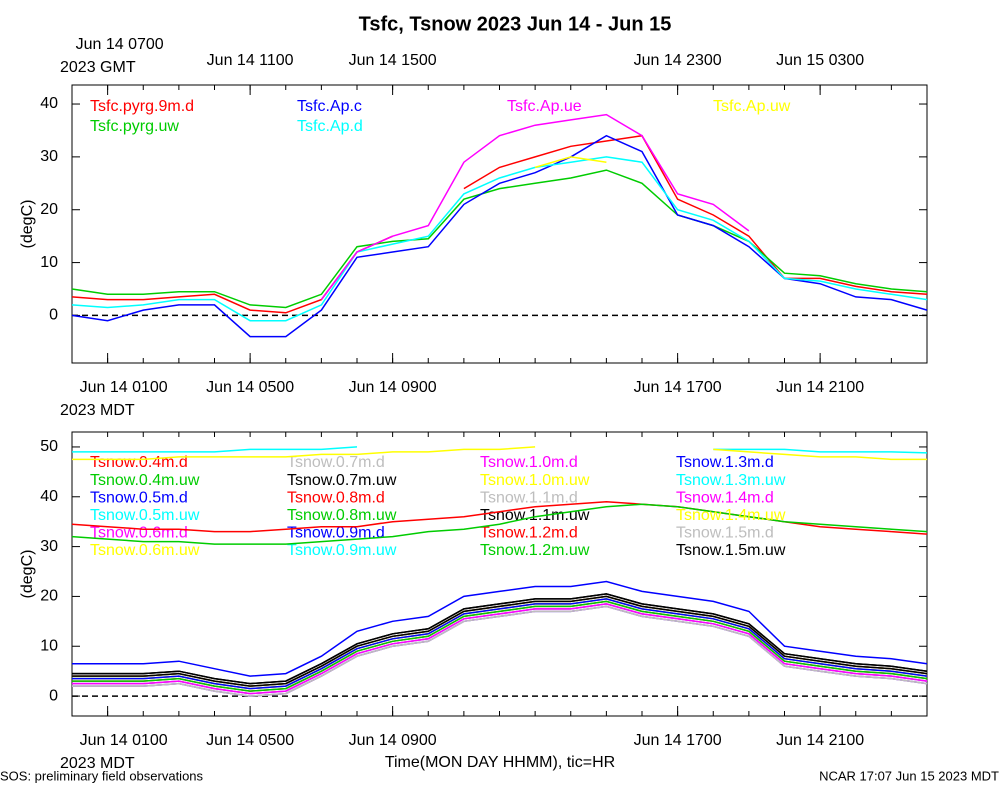  Describe the element at coordinates (342, 550) in the screenshot. I see `legend-entry: Tsnow.0.9m.uw` at that location.